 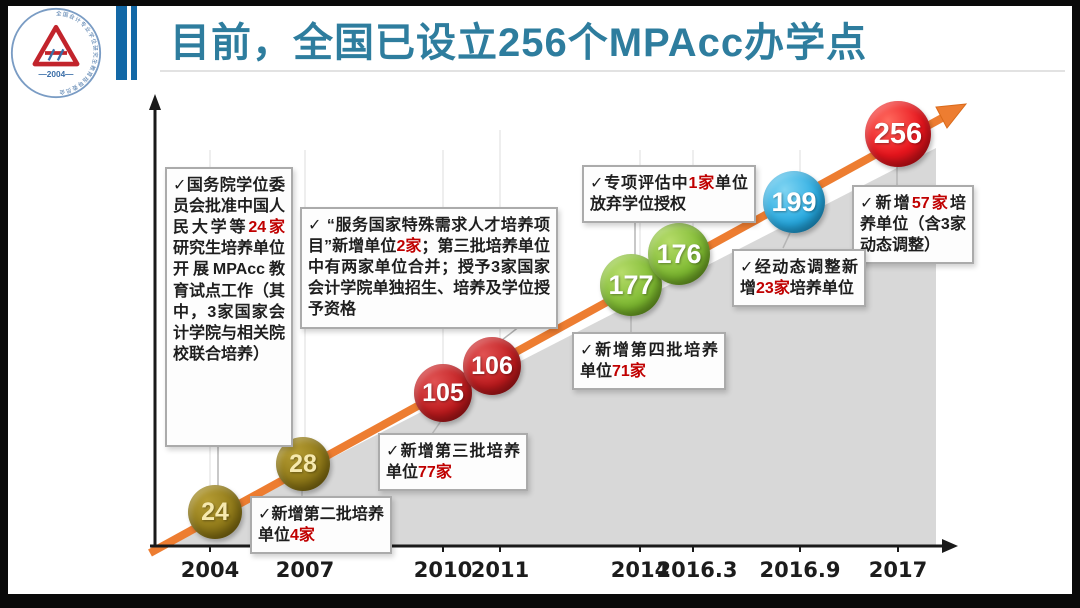 I want to click on data-point-value: 177, so click(x=631, y=284).